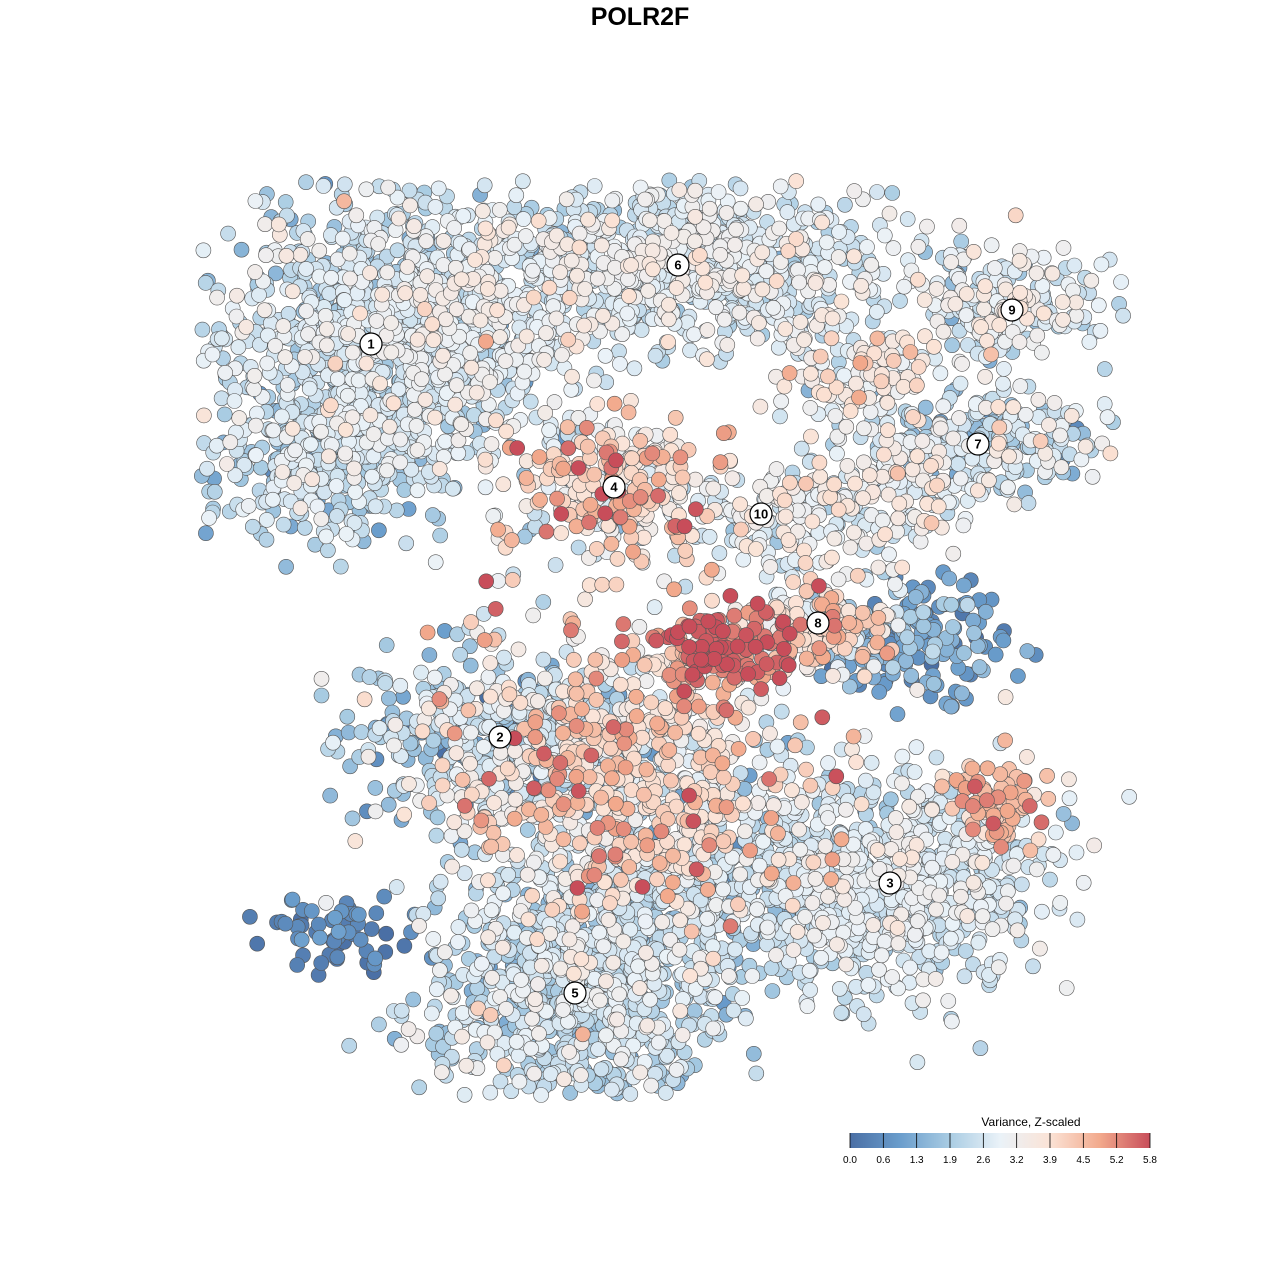 The image size is (1280, 1280). What do you see at coordinates (640, 17) in the screenshot?
I see `plot-title: POLR2F` at bounding box center [640, 17].